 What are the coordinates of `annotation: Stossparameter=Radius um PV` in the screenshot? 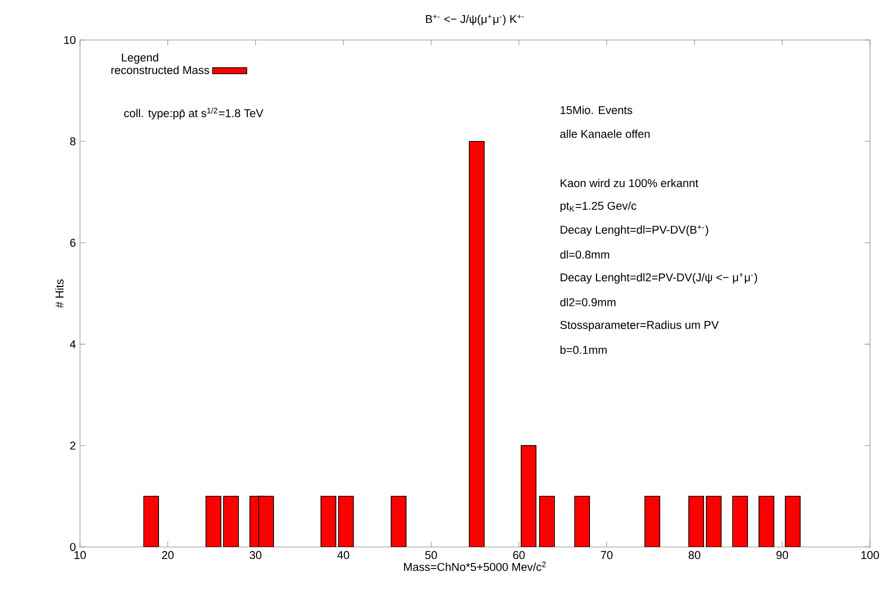 It's located at (639, 326).